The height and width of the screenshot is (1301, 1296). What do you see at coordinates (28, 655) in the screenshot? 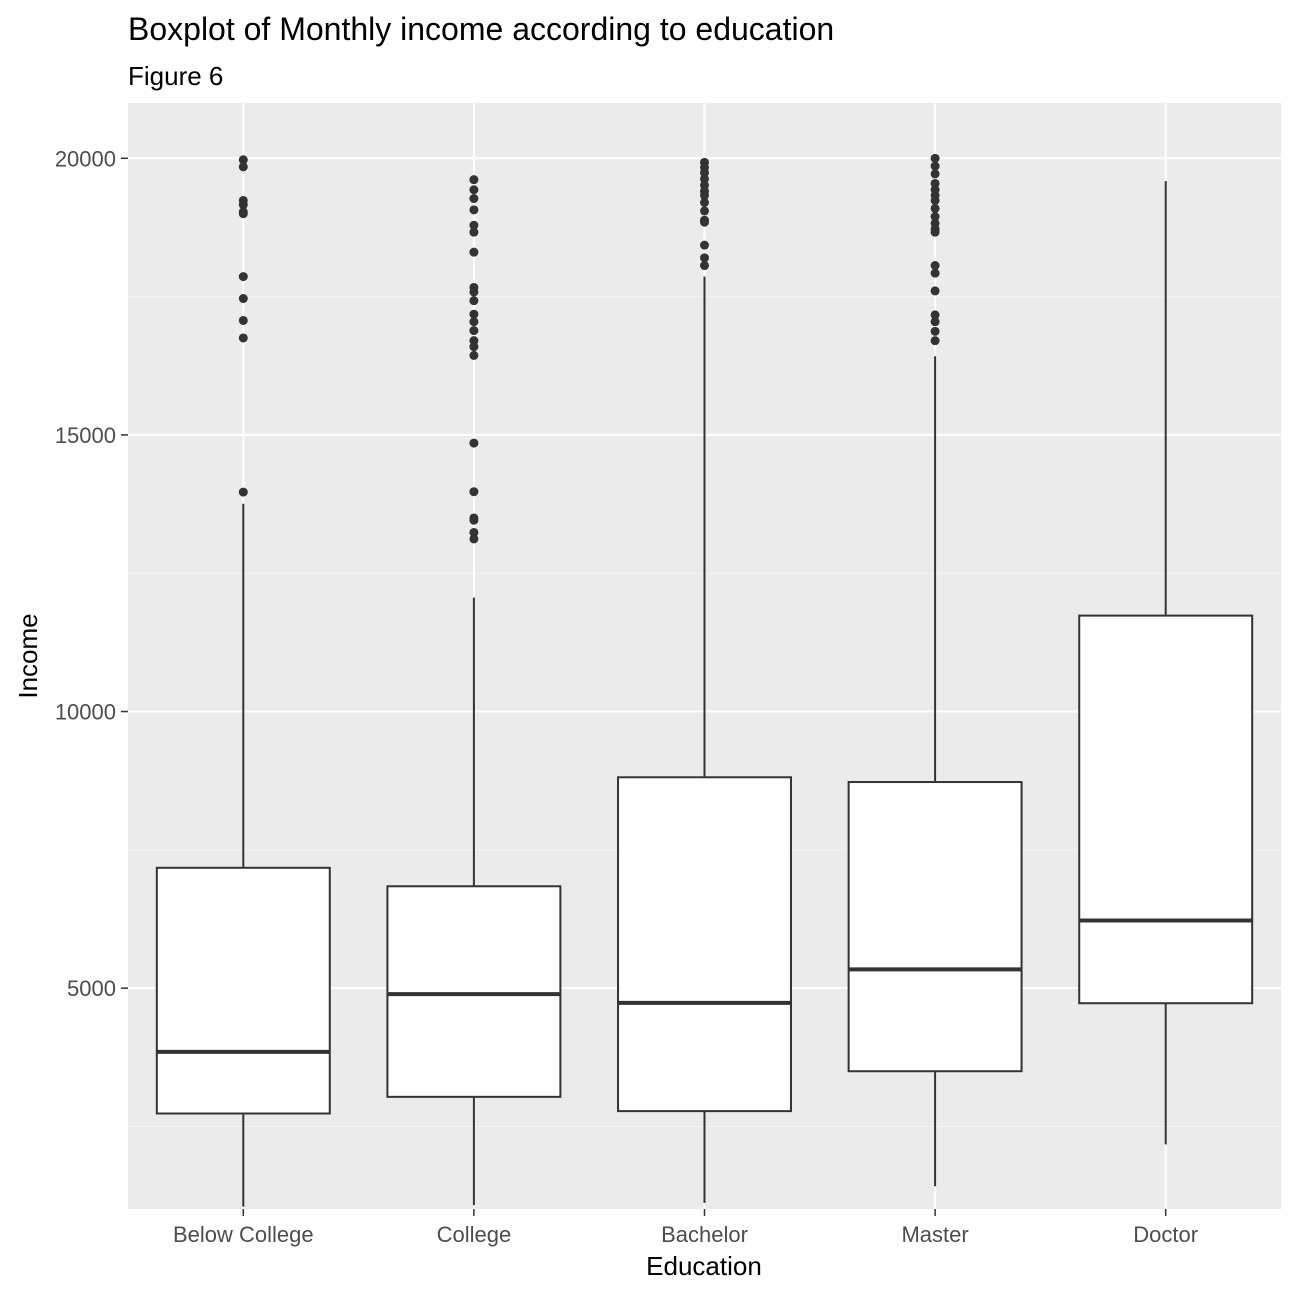
I see `y-axis-title: Income` at bounding box center [28, 655].